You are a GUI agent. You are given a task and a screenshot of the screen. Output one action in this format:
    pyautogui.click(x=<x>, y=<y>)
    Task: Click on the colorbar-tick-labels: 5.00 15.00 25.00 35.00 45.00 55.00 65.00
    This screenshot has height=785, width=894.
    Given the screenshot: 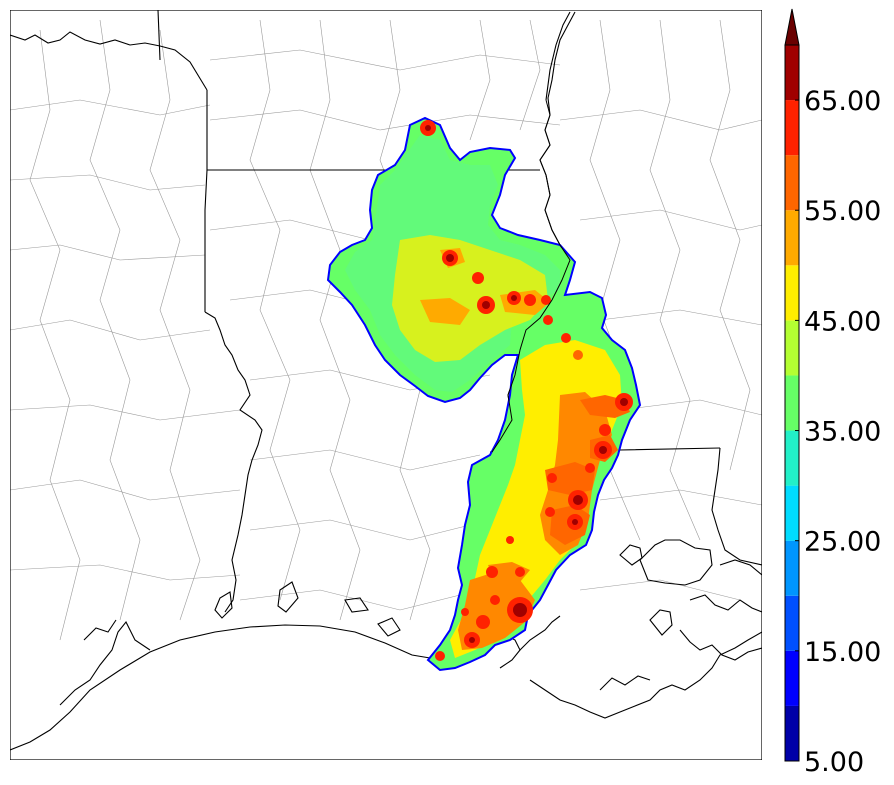 What is the action you would take?
    pyautogui.click(x=842, y=429)
    